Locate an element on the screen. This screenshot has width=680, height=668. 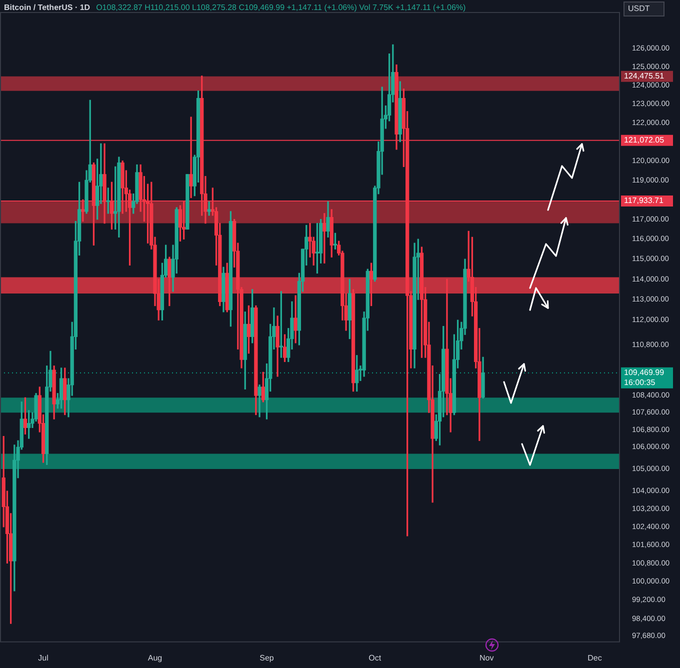
band-label: 124,475.51 is located at coordinates (644, 76).